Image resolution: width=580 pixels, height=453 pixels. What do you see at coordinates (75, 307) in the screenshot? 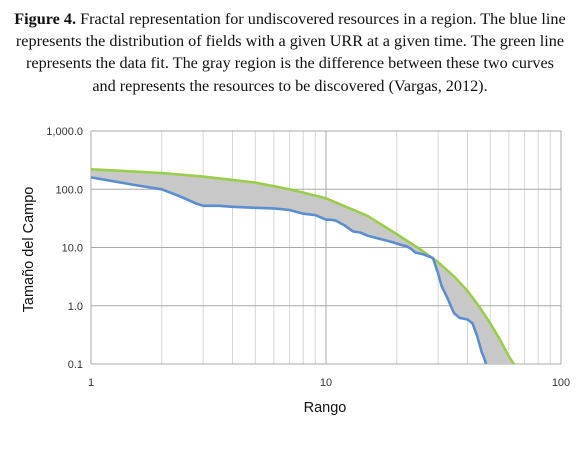
I see `y-tick-label: 1.0` at bounding box center [75, 307].